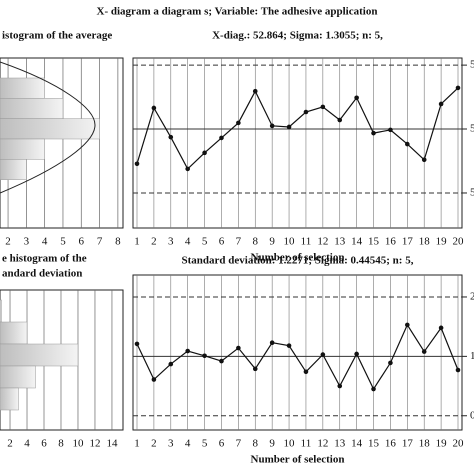 Image resolution: width=474 pixels, height=474 pixels. What do you see at coordinates (44, 259) in the screenshot?
I see `chart-title: e histogram of the` at bounding box center [44, 259].